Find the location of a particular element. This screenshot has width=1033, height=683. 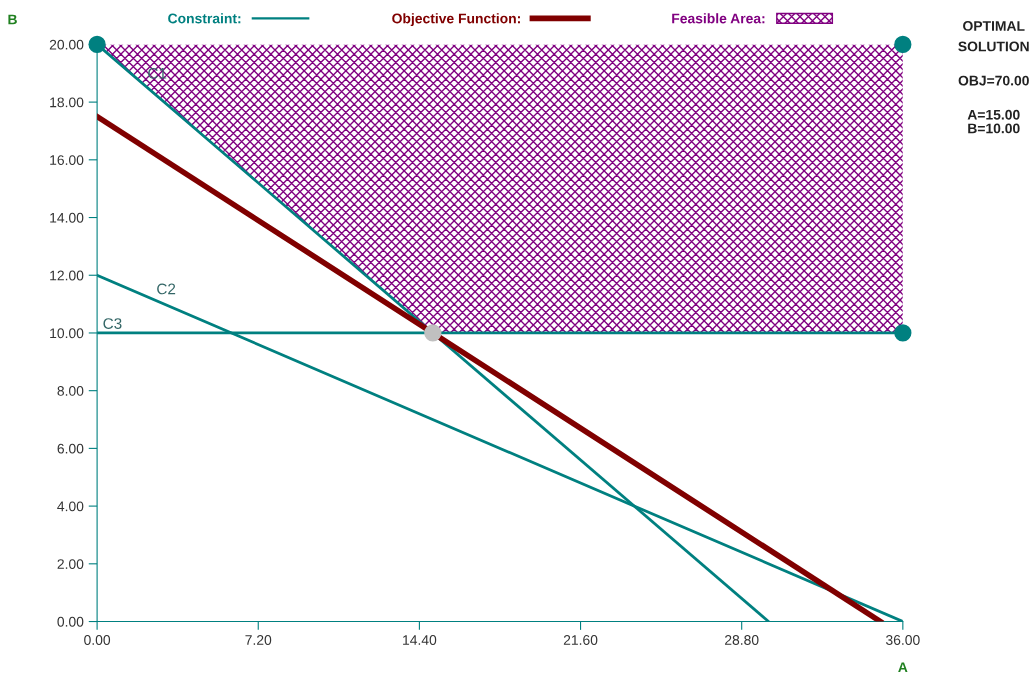

x-tick-label: 21.60 is located at coordinates (580, 640).